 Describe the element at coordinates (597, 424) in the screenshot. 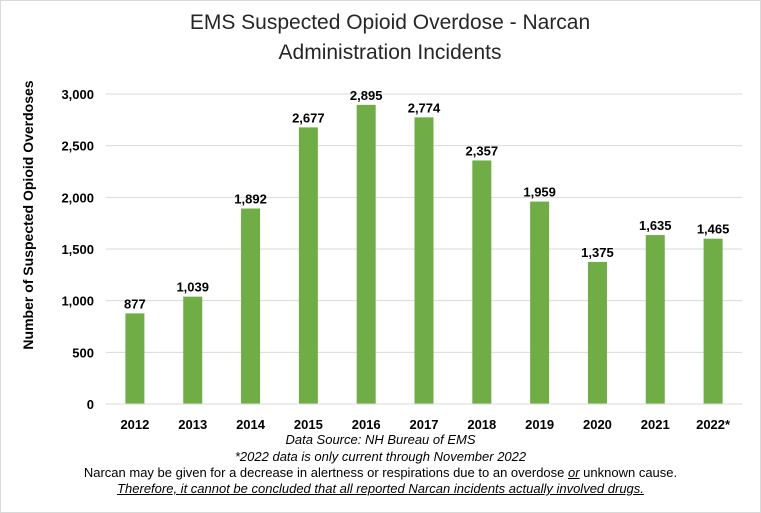

I see `x-tick-label: 2020` at that location.